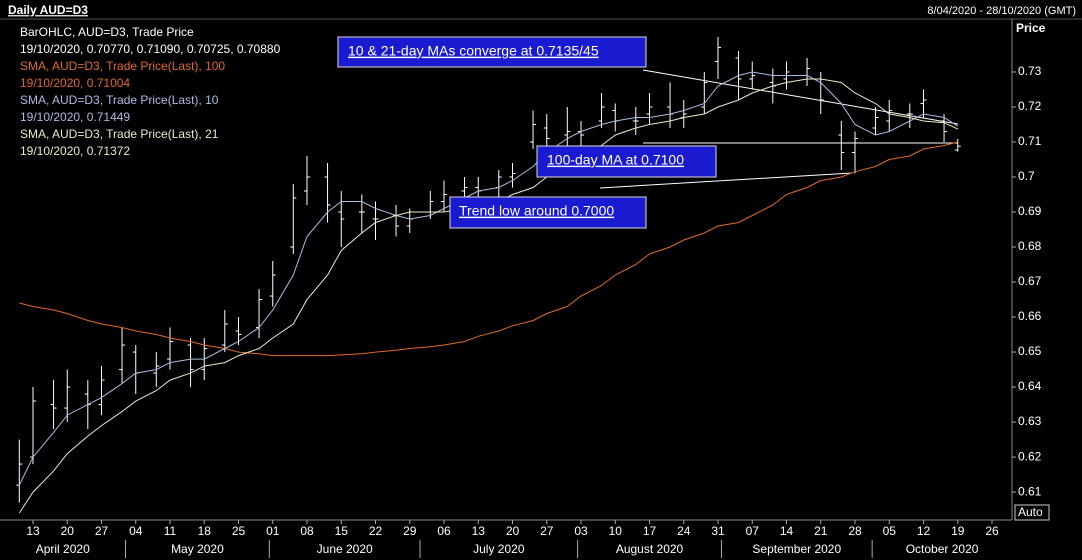 The width and height of the screenshot is (1082, 560). Describe the element at coordinates (1030, 71) in the screenshot. I see `y-tick-label: 0.73` at that location.